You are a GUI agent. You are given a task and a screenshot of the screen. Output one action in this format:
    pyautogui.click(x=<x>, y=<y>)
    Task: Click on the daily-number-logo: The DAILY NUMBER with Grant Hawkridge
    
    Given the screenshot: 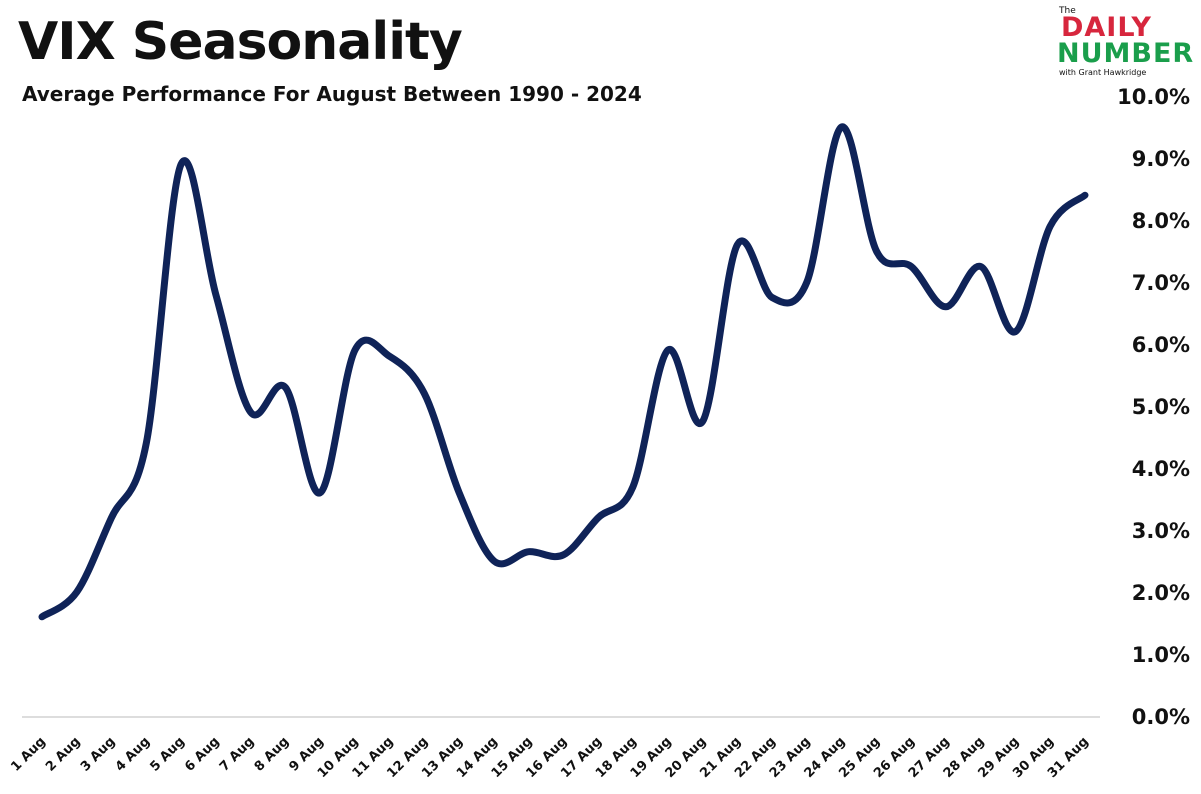 What is the action you would take?
    pyautogui.click(x=1125, y=42)
    